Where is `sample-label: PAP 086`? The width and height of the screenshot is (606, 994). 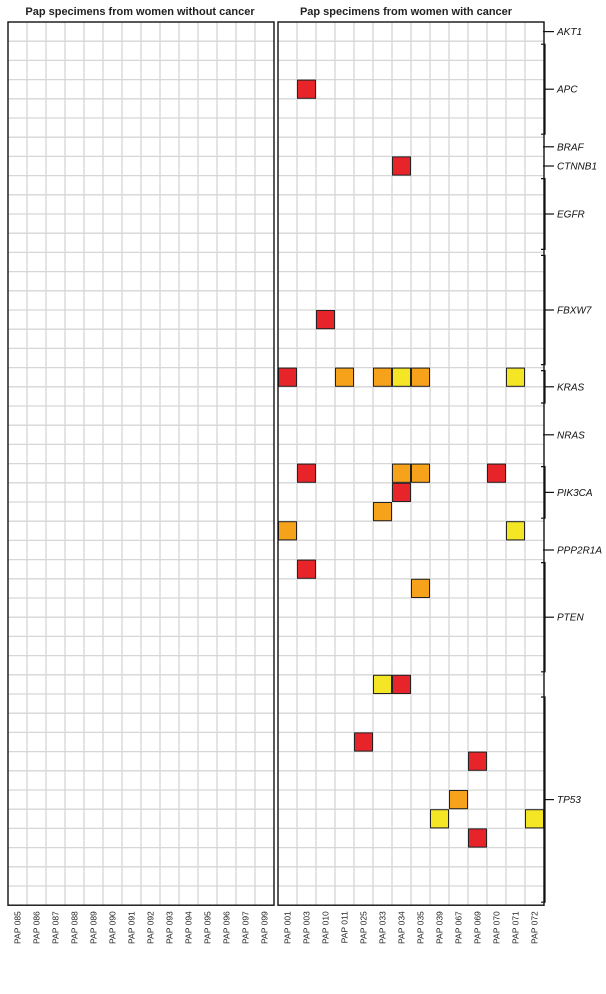
sample-label: PAP 086 is located at coordinates (37, 927).